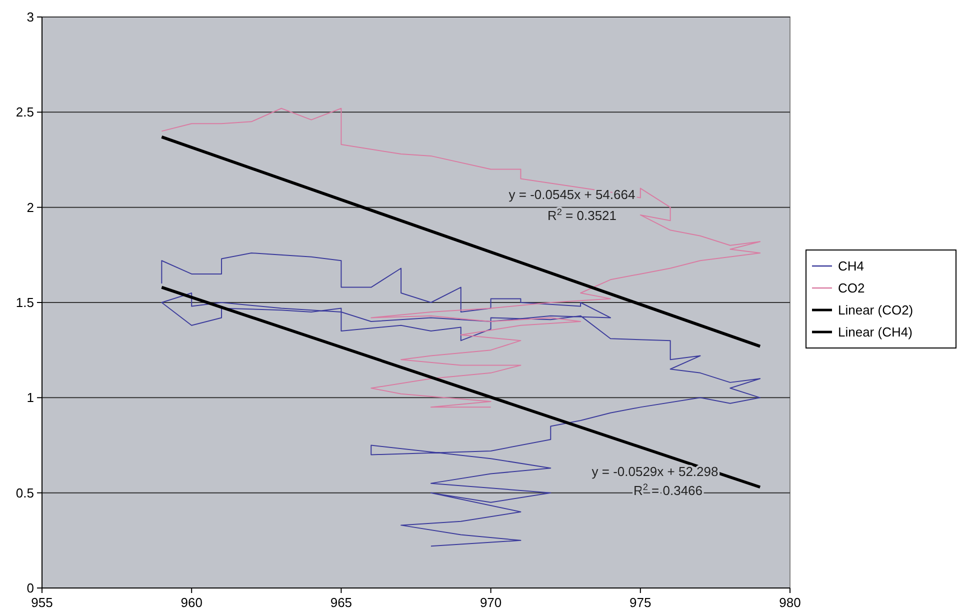 This screenshot has height=615, width=964. I want to click on y-tick-label: 1.5, so click(25, 302).